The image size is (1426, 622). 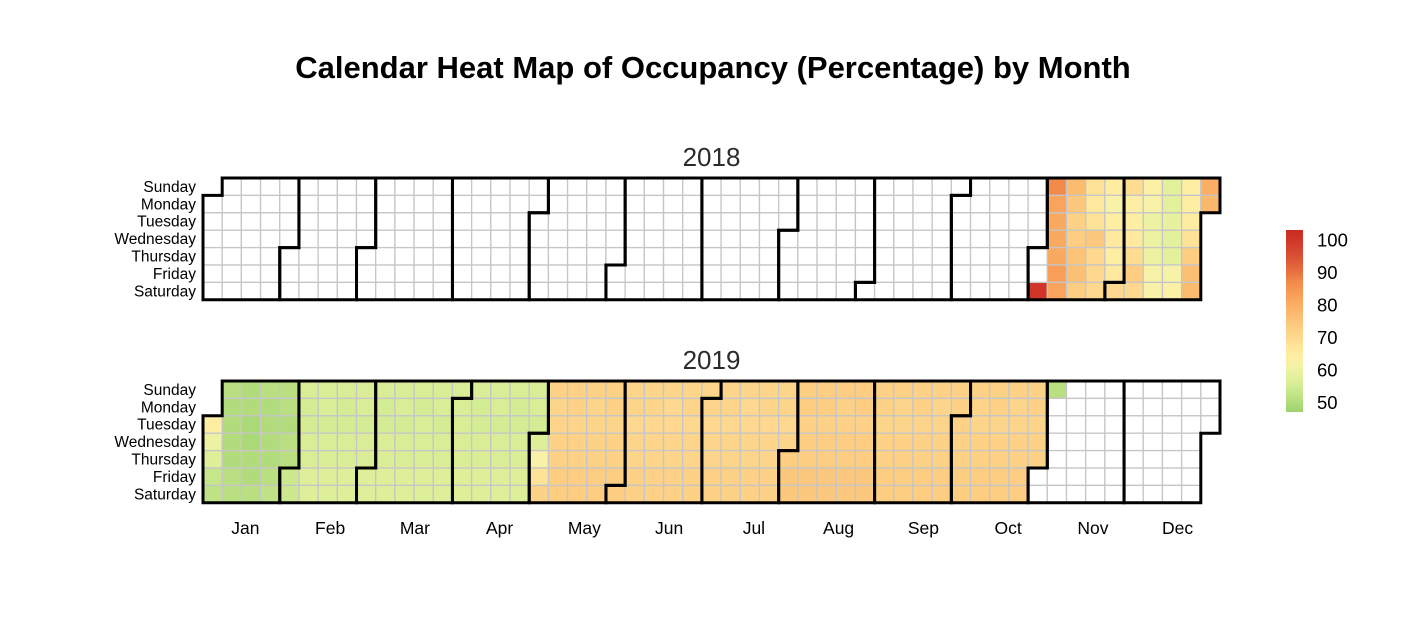 I want to click on month-label: Sep, so click(x=923, y=528).